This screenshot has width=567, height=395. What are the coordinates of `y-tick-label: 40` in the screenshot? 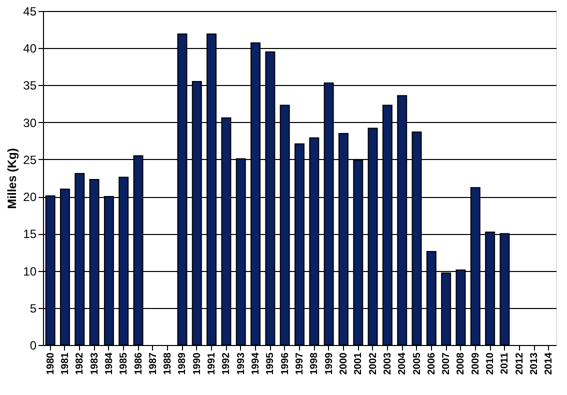 It's located at (30, 49).